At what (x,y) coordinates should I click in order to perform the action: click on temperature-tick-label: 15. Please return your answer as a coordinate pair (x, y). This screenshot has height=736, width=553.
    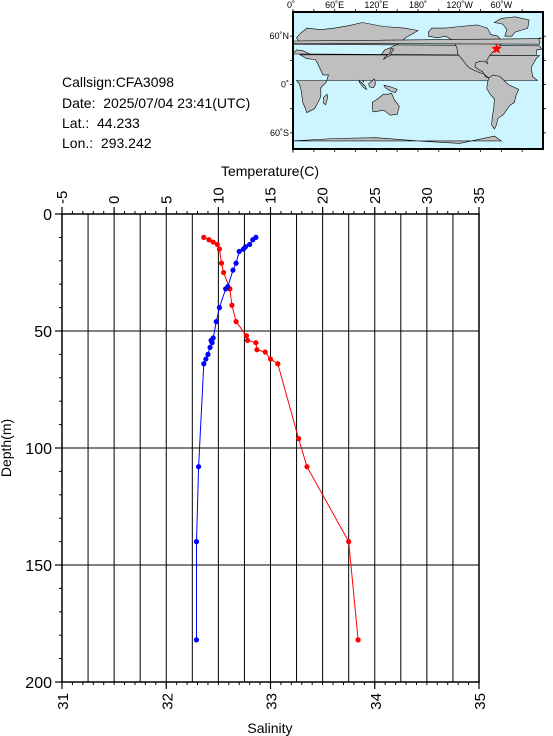
    Looking at the image, I should click on (271, 195).